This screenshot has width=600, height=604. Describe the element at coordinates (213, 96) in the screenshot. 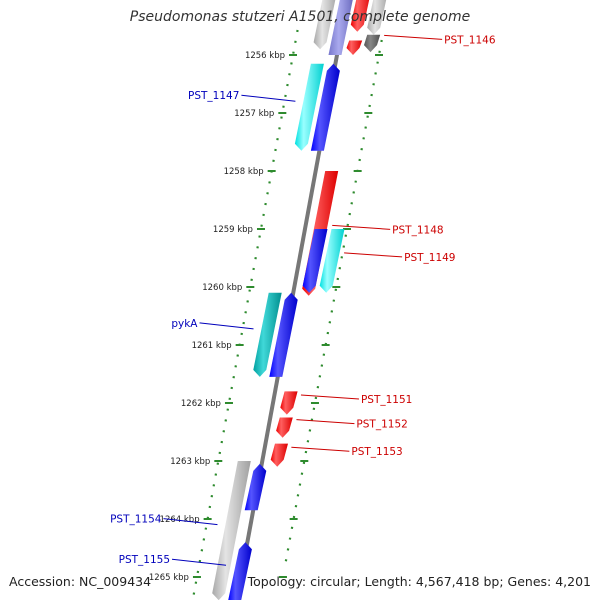

I see `gene-label-pst_1147: PST_1147` at that location.